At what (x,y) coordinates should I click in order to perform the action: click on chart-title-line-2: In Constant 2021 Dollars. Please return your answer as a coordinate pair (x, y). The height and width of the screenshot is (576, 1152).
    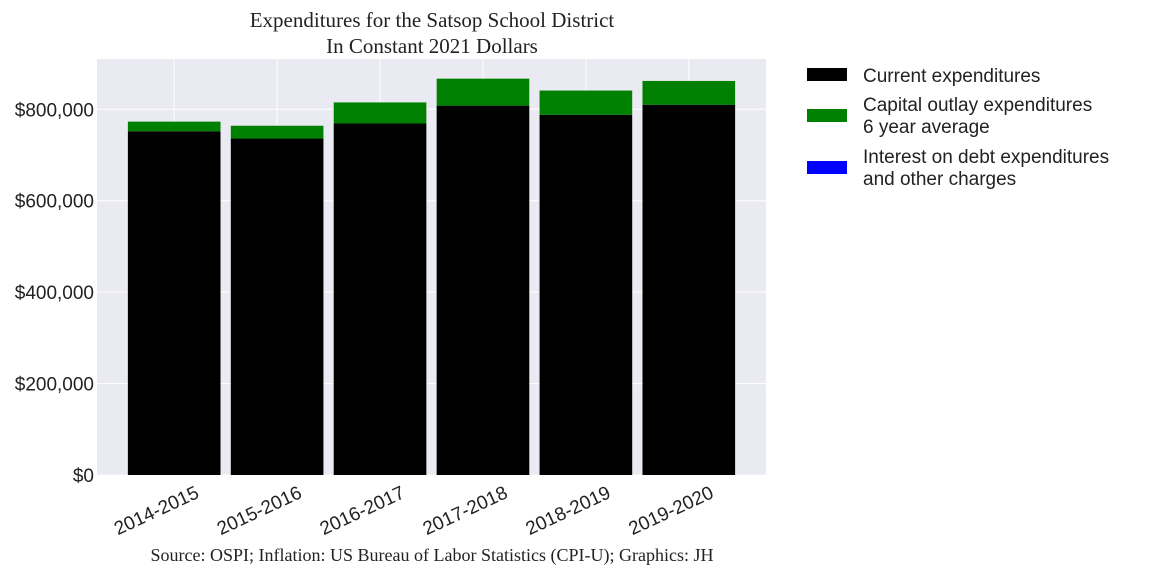
    Looking at the image, I should click on (432, 46).